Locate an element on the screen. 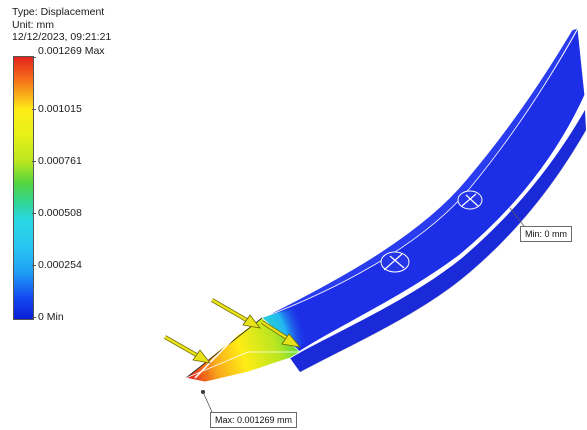  legend-label-max: 0.001269 Max is located at coordinates (71, 51).